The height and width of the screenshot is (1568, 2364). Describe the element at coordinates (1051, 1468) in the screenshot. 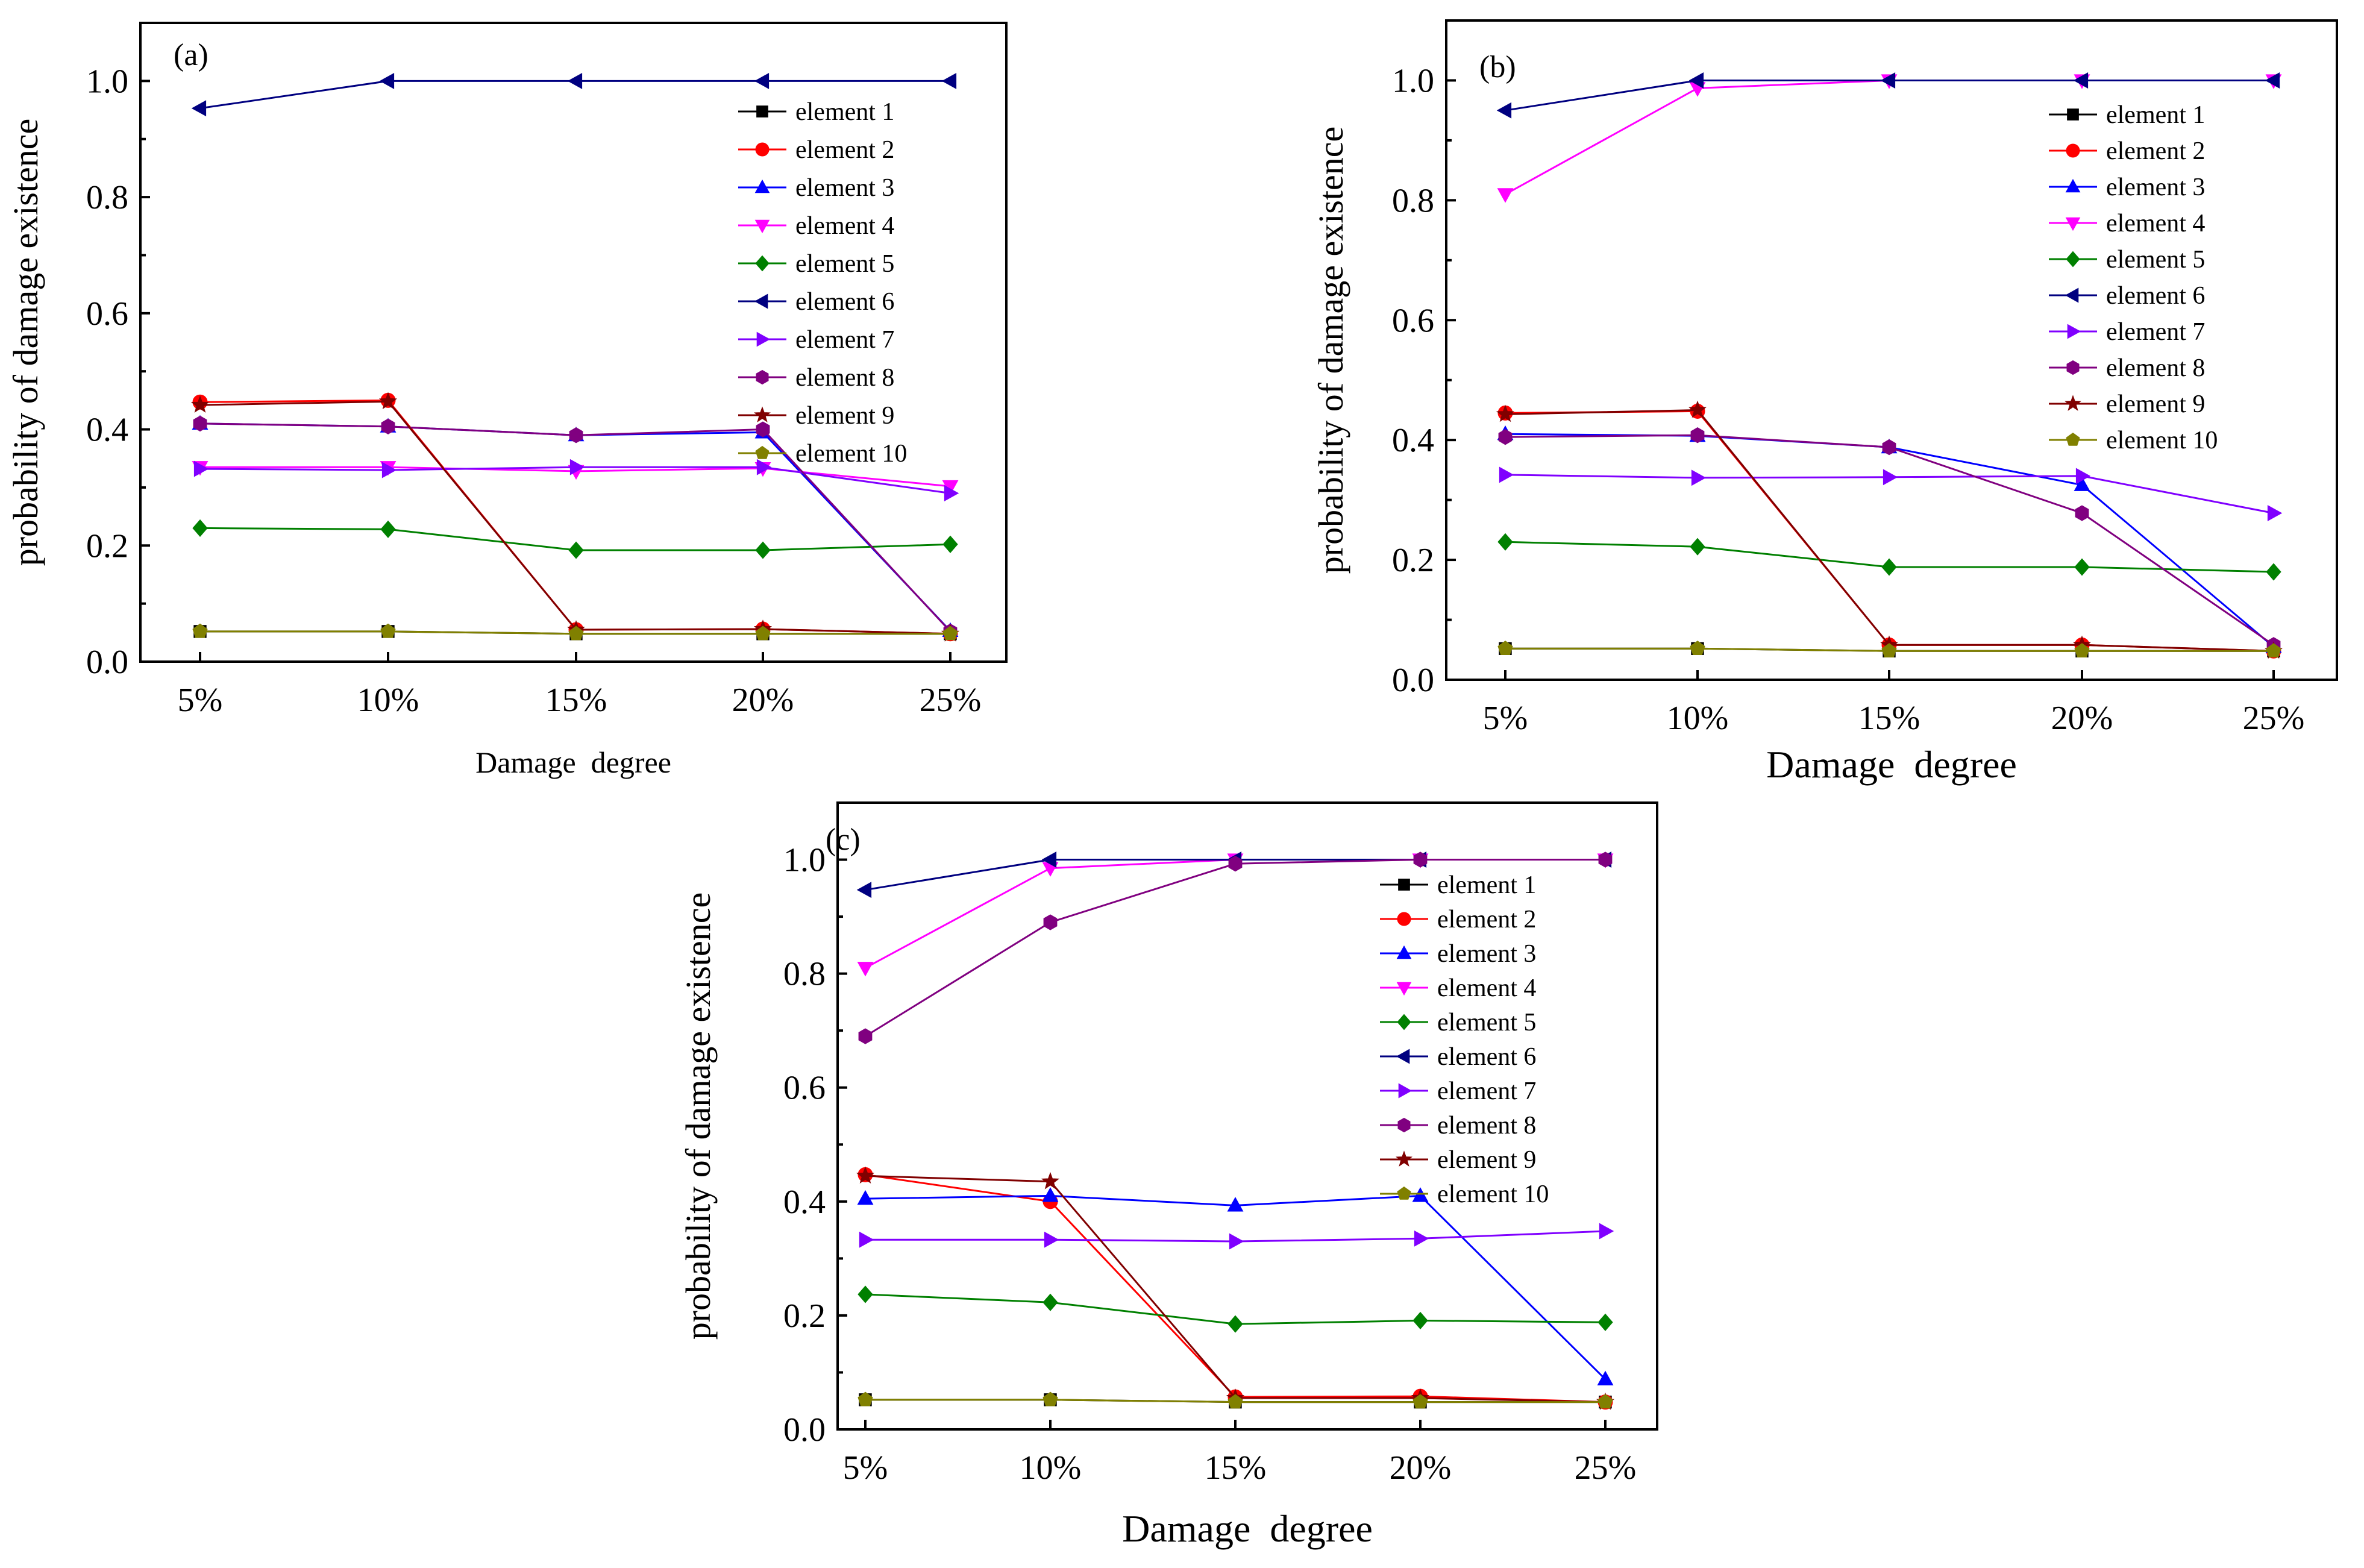

I see `x-tick-label-c-1: 10%` at that location.